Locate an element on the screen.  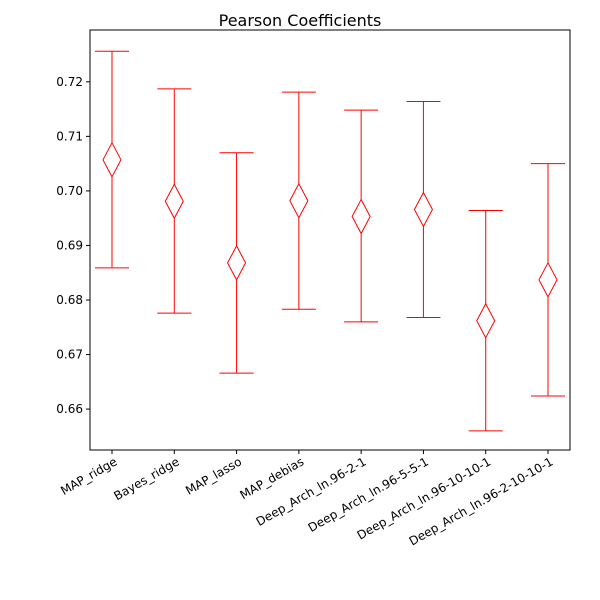
y-tick-label: 0.70 is located at coordinates (69, 191).